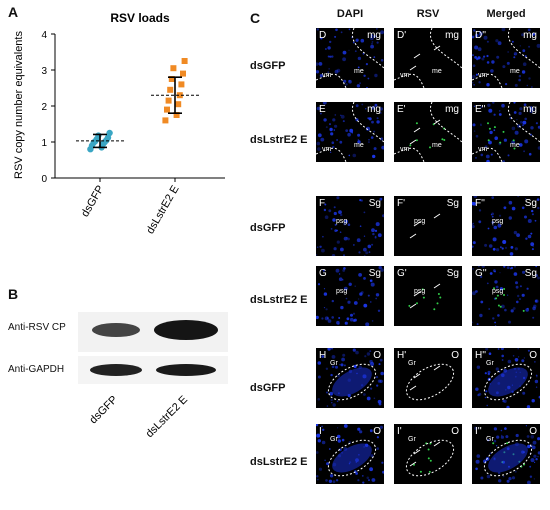  Describe the element at coordinates (44, 35) in the screenshot. I see `y-tick-label: 4` at that location.